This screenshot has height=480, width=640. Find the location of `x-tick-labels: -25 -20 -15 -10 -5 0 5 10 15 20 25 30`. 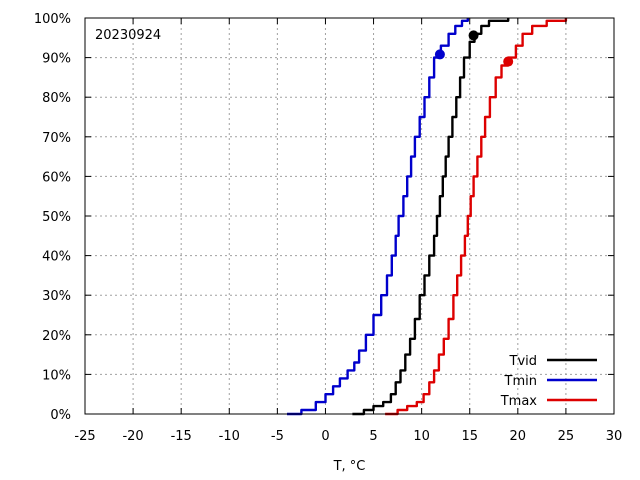

x-tick-labels: -25 -20 -15 -10 -5 0 5 10 15 20 25 30 is located at coordinates (348, 436).